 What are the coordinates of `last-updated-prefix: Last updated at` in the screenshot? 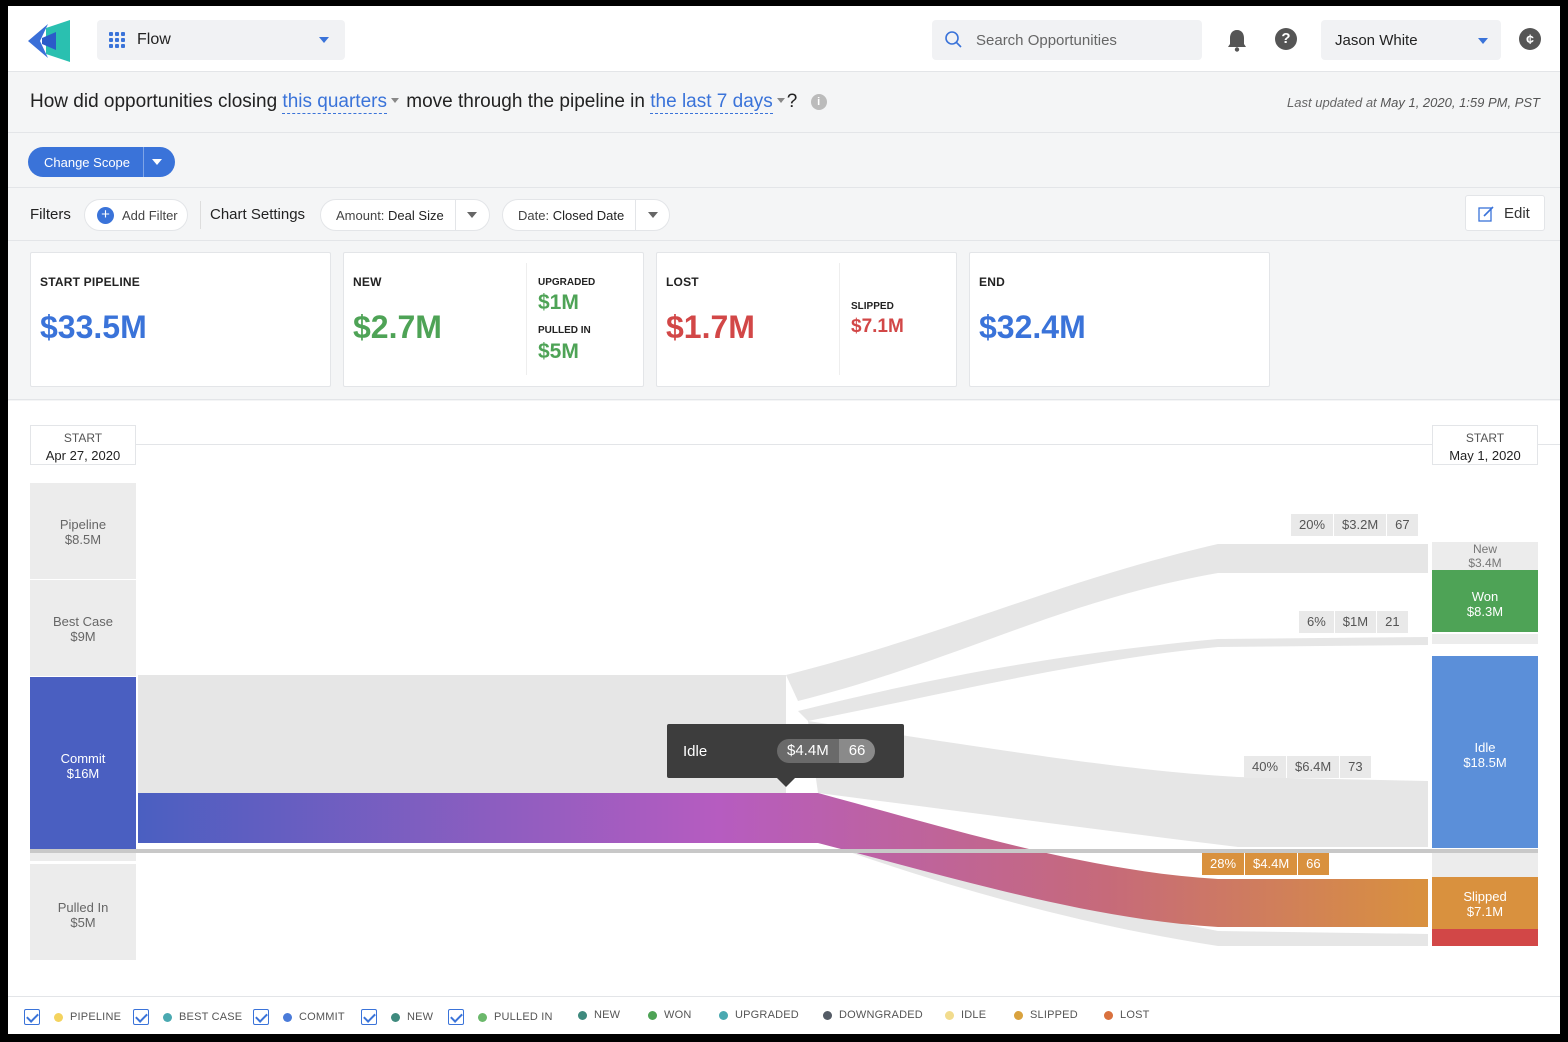 It's located at (1332, 102).